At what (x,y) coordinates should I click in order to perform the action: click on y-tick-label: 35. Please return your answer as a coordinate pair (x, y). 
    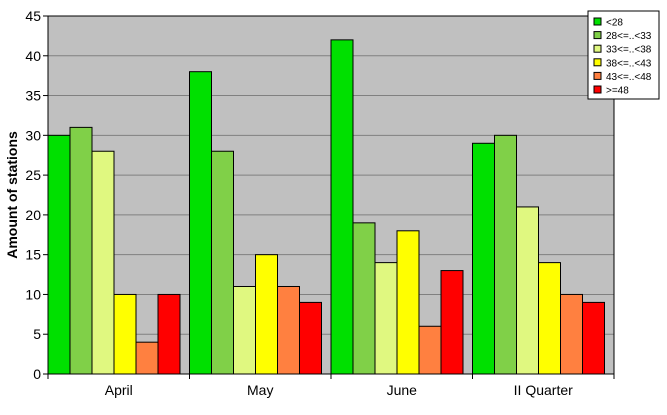
    Looking at the image, I should click on (33, 96).